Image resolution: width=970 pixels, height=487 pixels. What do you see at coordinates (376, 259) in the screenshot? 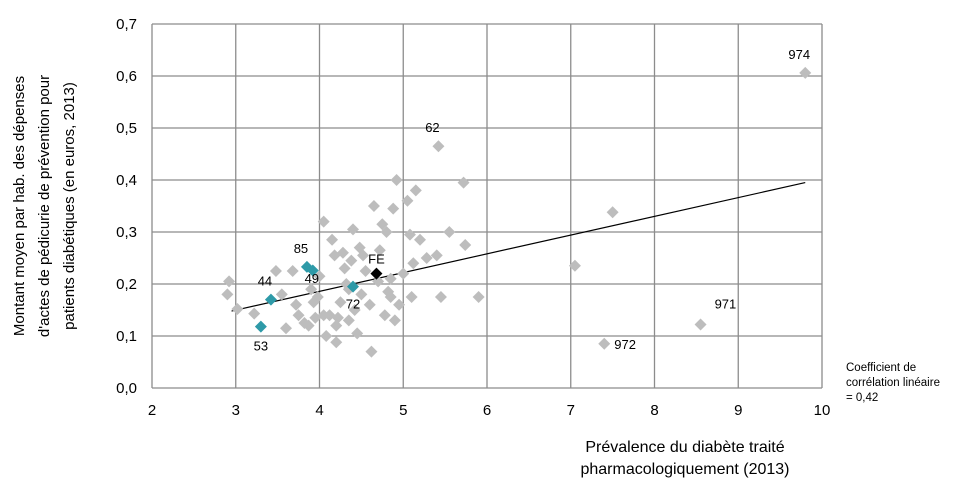
I see `point-label: FE` at bounding box center [376, 259].